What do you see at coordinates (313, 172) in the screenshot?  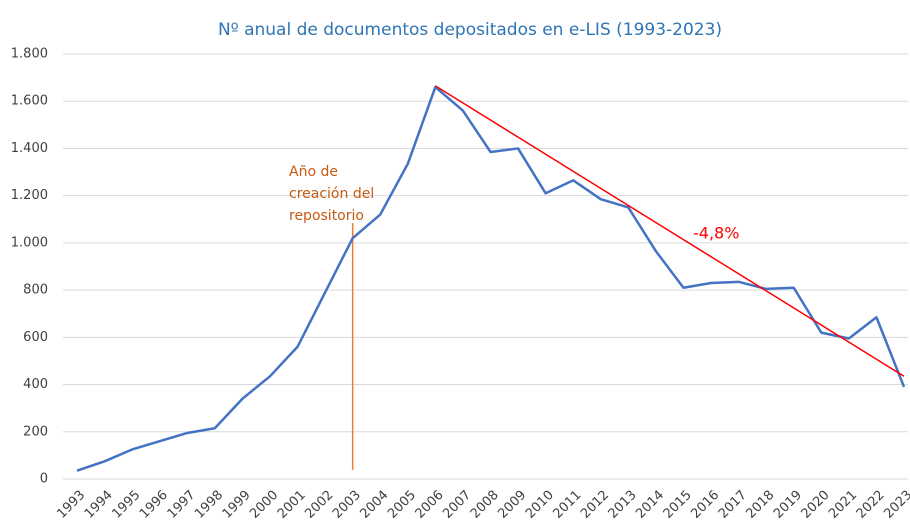 I see `marker-label: Año de` at bounding box center [313, 172].